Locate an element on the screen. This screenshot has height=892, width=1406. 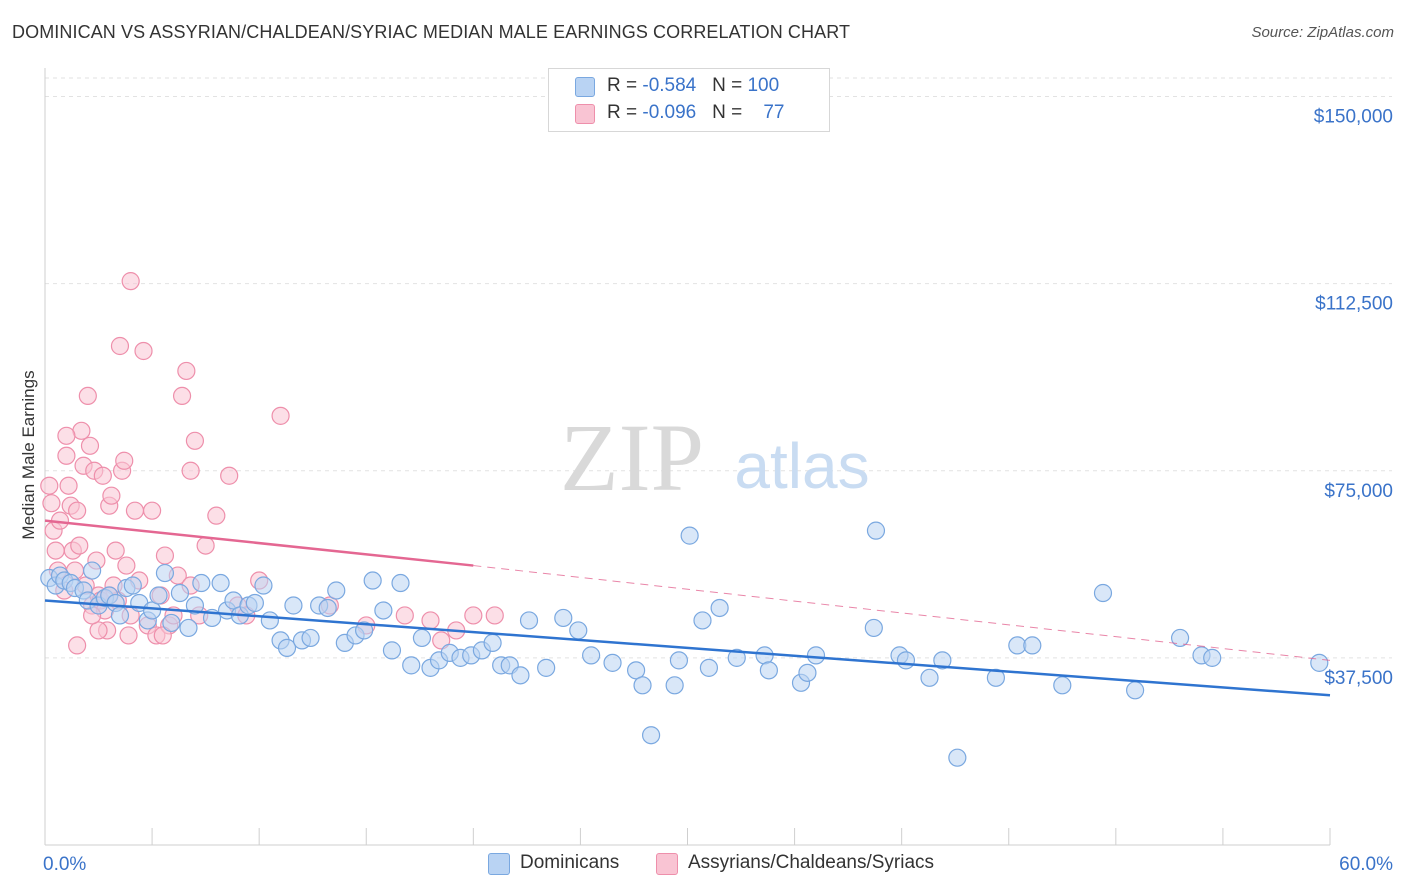
y-tick-label: $150,000 is located at coordinates (1353, 117).